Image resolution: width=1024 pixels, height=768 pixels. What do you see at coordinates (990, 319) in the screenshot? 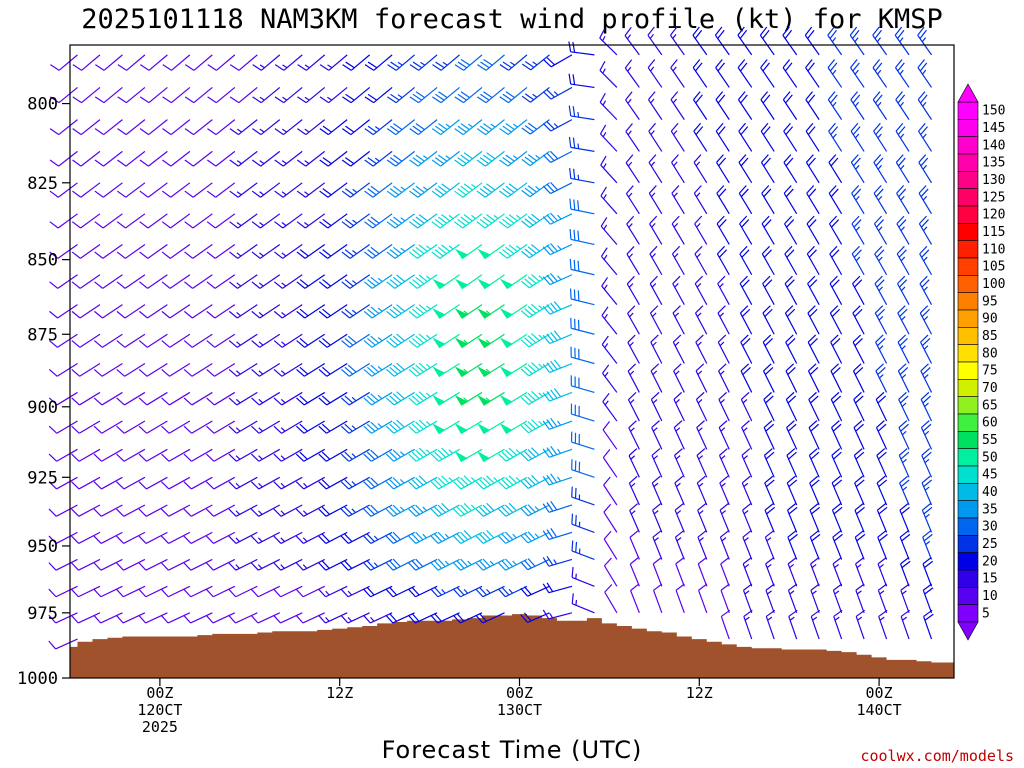
I see `colorbar-label: 90` at bounding box center [990, 319].